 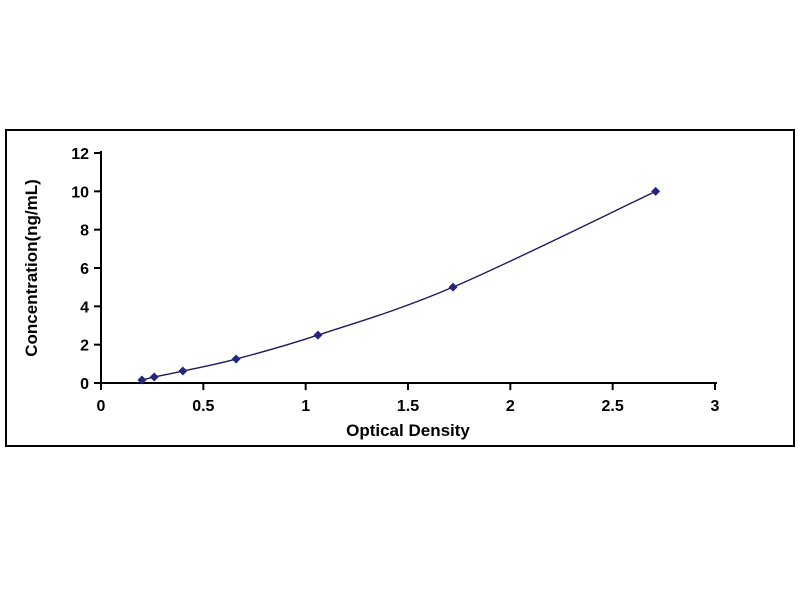 I want to click on x-tick-label: 3, so click(x=715, y=406).